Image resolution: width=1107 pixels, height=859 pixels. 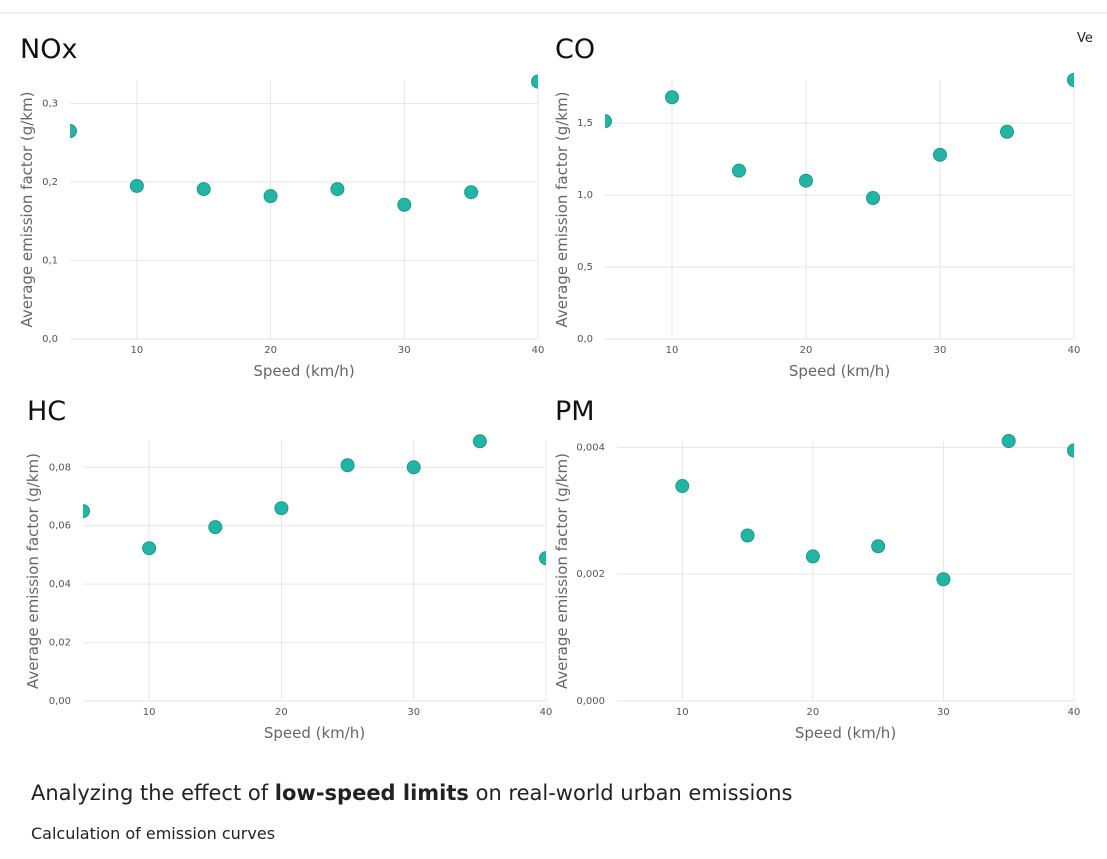 What do you see at coordinates (46, 411) in the screenshot?
I see `chart-title: HC` at bounding box center [46, 411].